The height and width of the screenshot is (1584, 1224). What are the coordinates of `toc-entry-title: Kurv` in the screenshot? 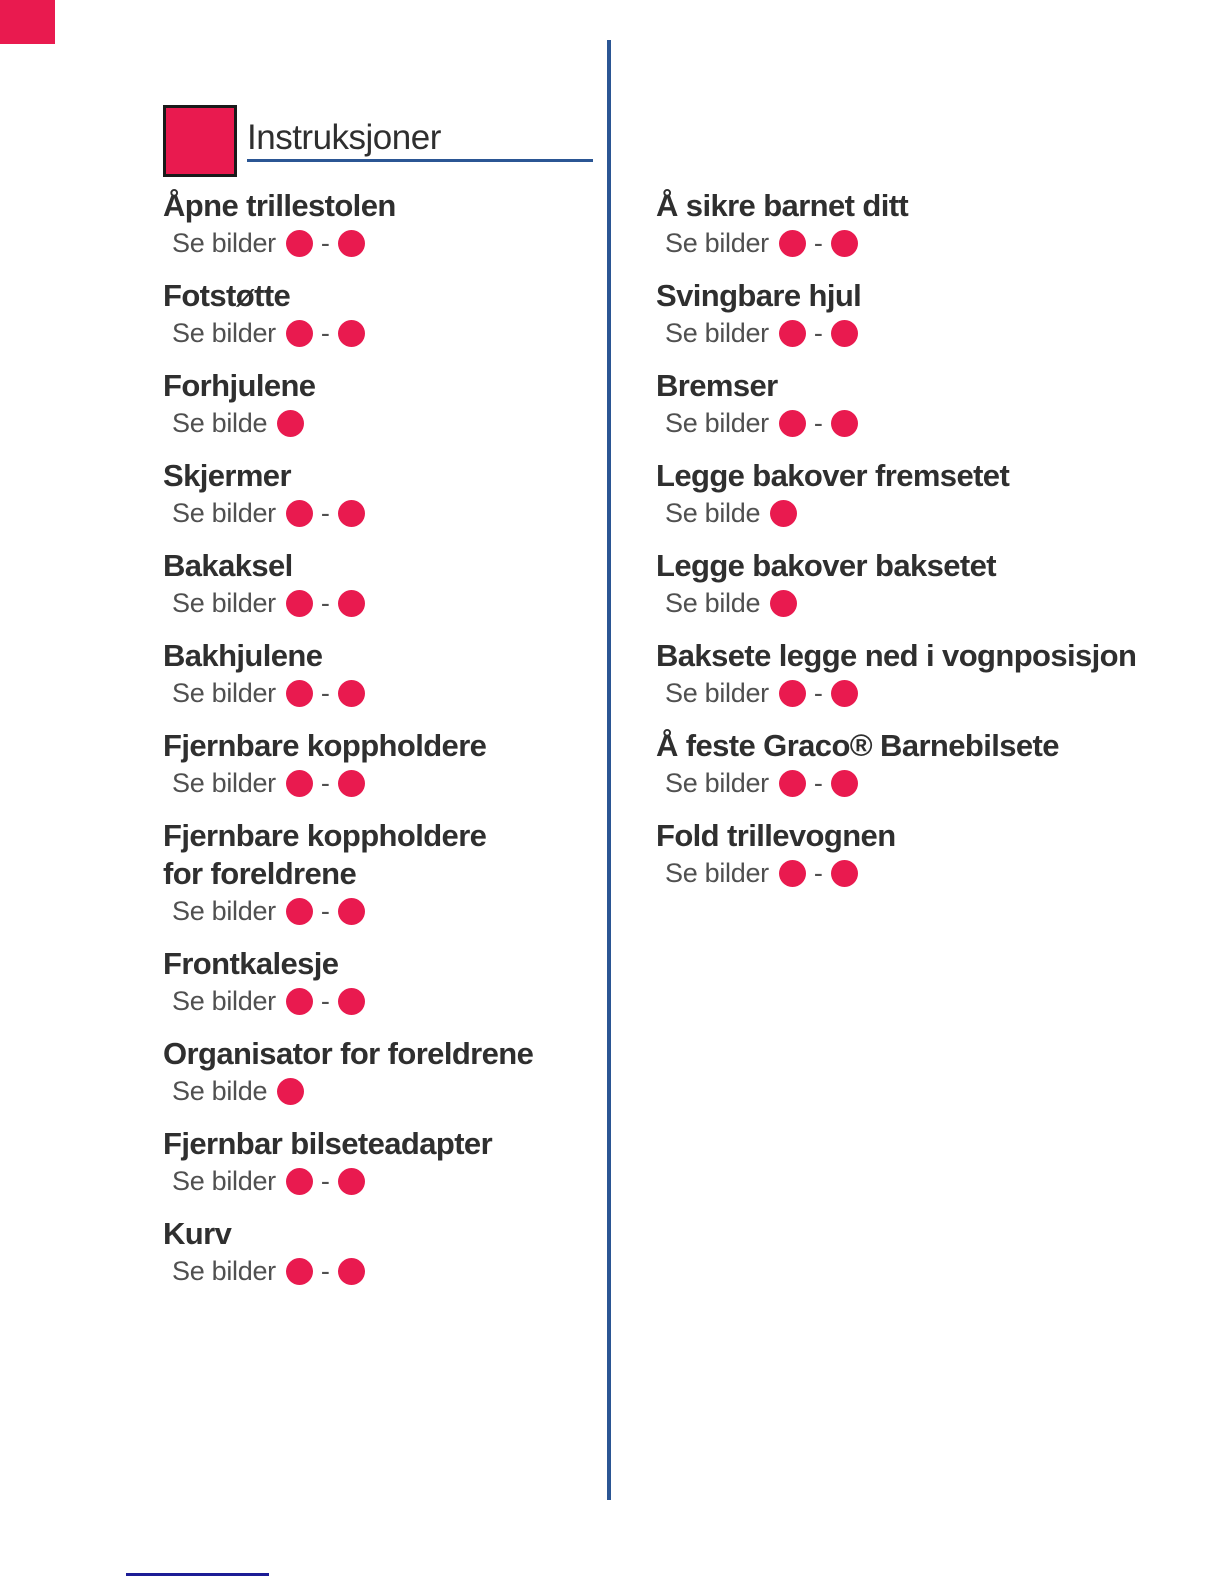 It's located at (385, 1234).